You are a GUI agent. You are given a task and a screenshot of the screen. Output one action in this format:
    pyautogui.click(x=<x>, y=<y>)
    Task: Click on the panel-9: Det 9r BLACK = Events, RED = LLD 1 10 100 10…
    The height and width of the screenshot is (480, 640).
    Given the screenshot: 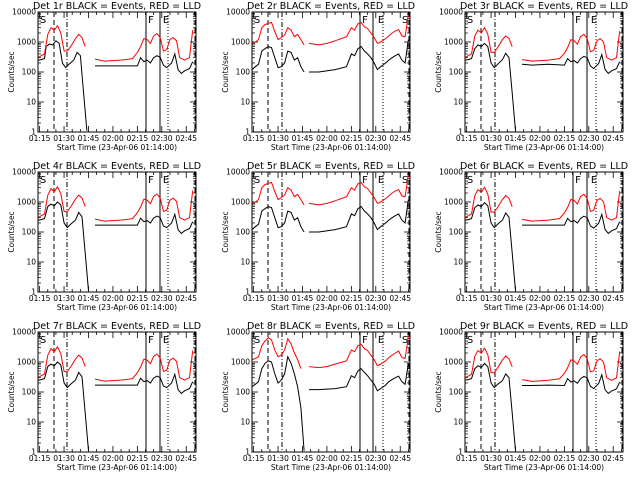 What is the action you would take?
    pyautogui.click(x=531, y=396)
    